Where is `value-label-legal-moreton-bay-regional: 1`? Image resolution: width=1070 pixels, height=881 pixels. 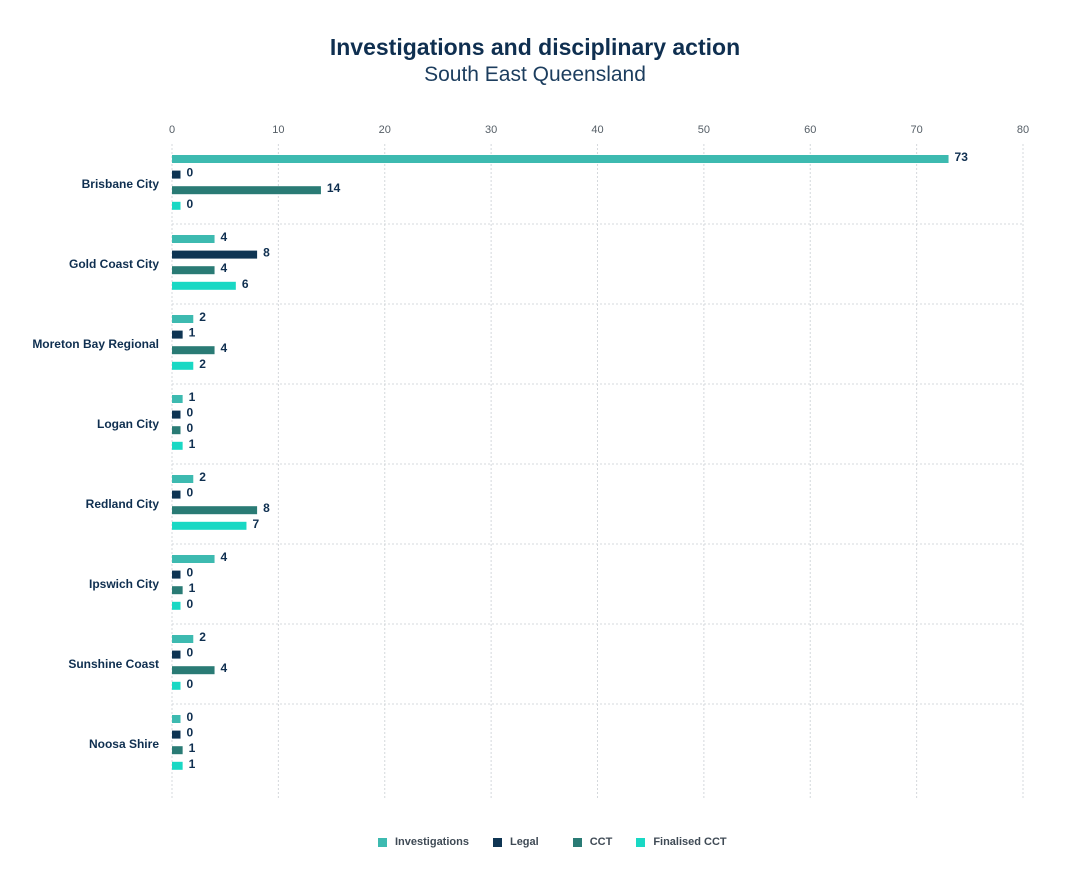 value-label-legal-moreton-bay-regional: 1 is located at coordinates (192, 333).